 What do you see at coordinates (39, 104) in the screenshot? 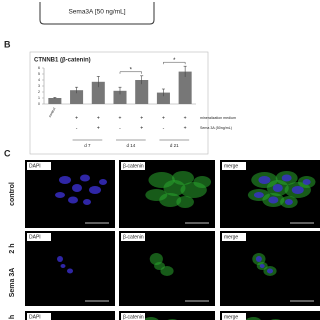
I see `y-tick-label: 0` at bounding box center [39, 104].